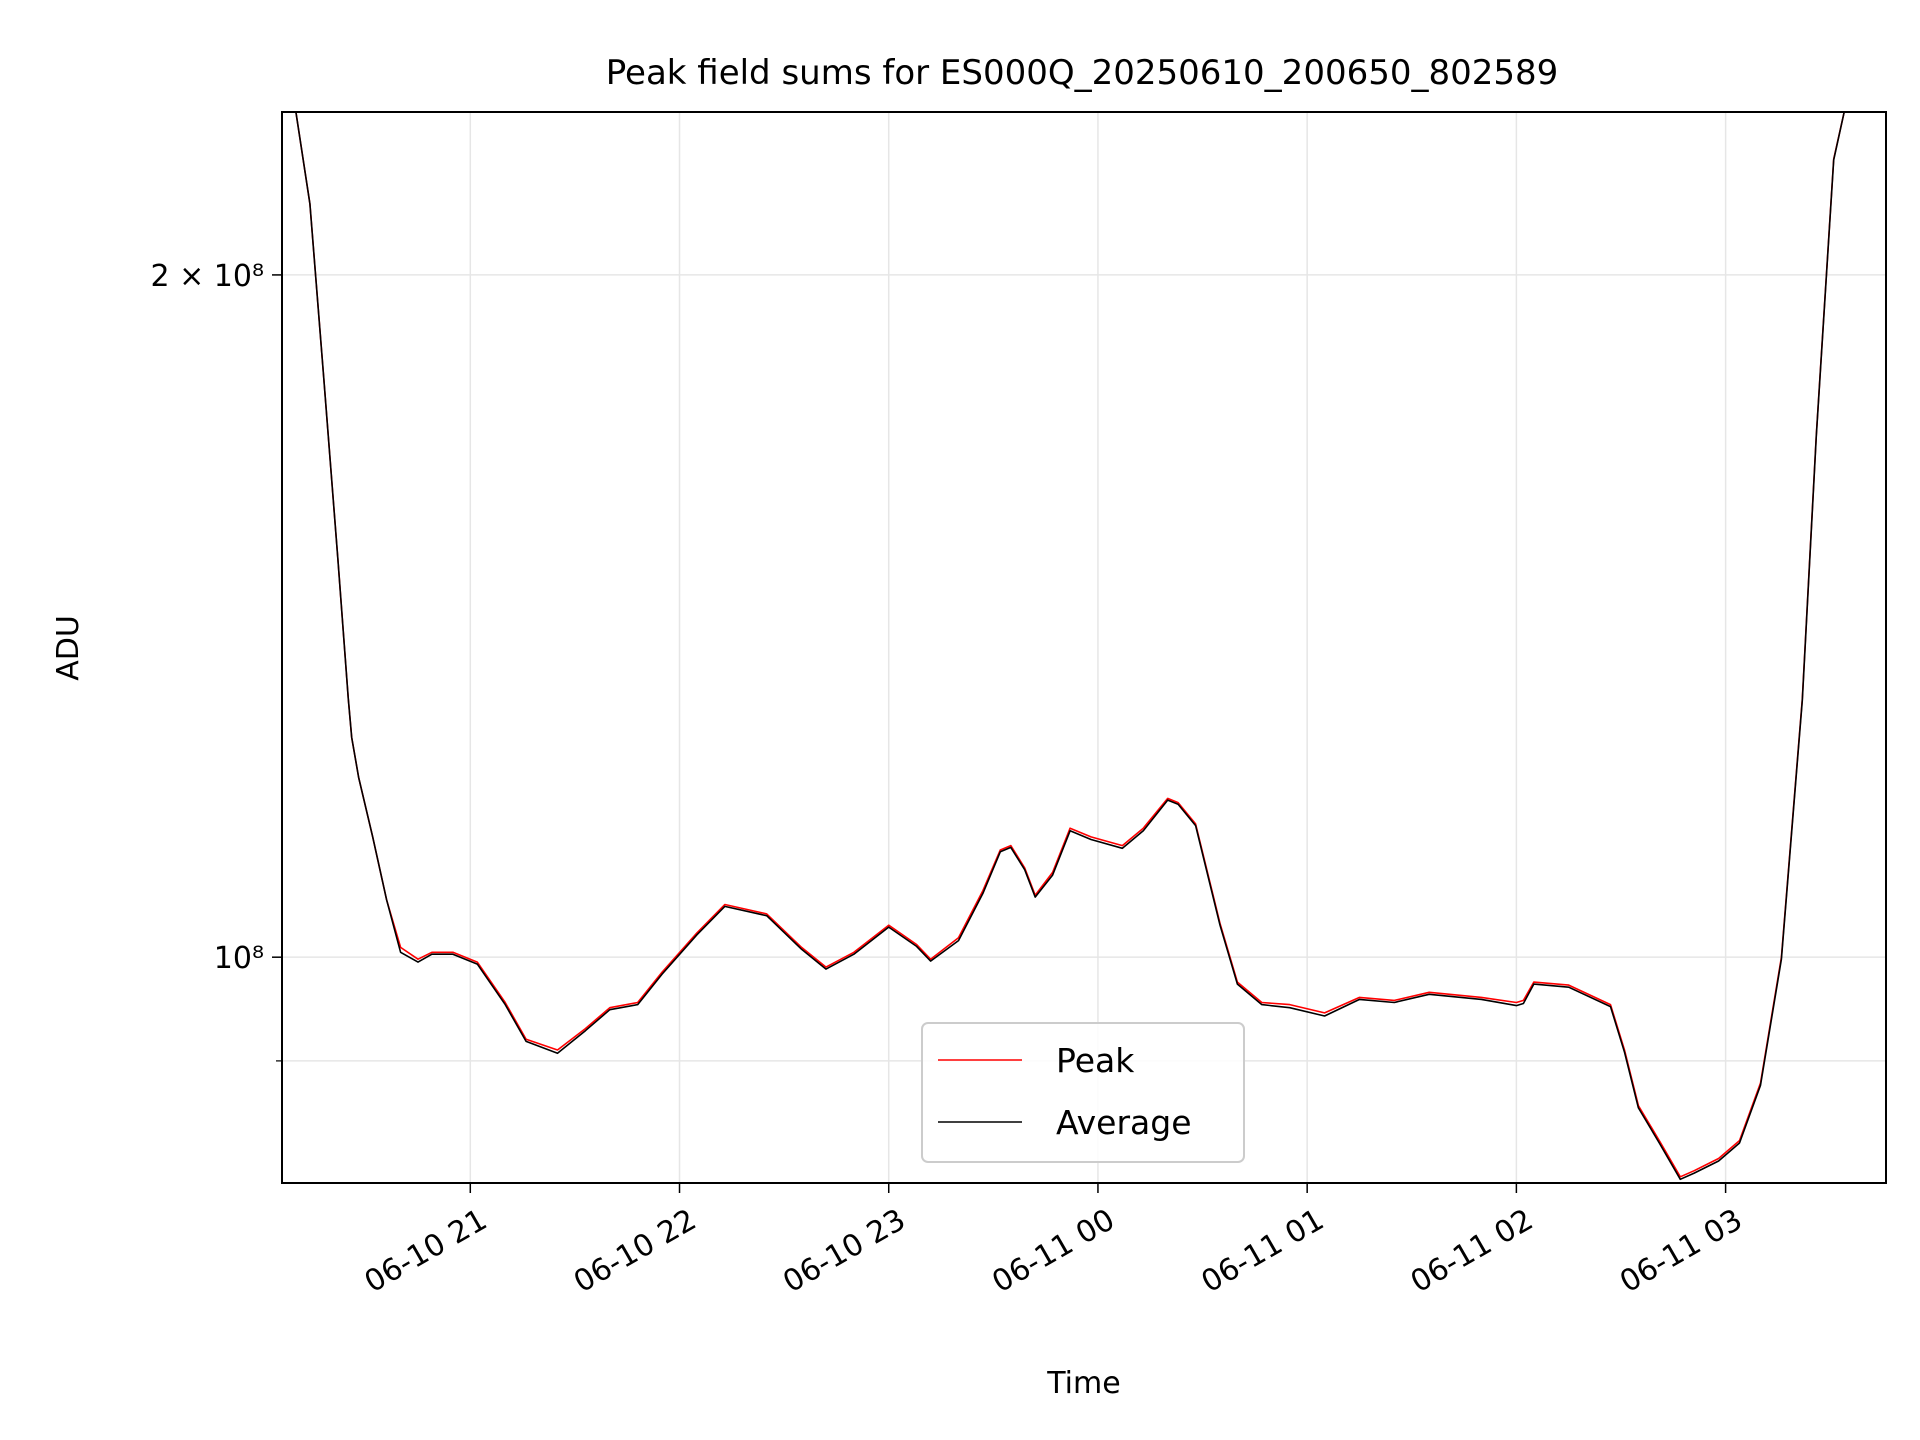  Describe the element at coordinates (1095, 1060) in the screenshot. I see `legend-label-peak: Peak` at that location.